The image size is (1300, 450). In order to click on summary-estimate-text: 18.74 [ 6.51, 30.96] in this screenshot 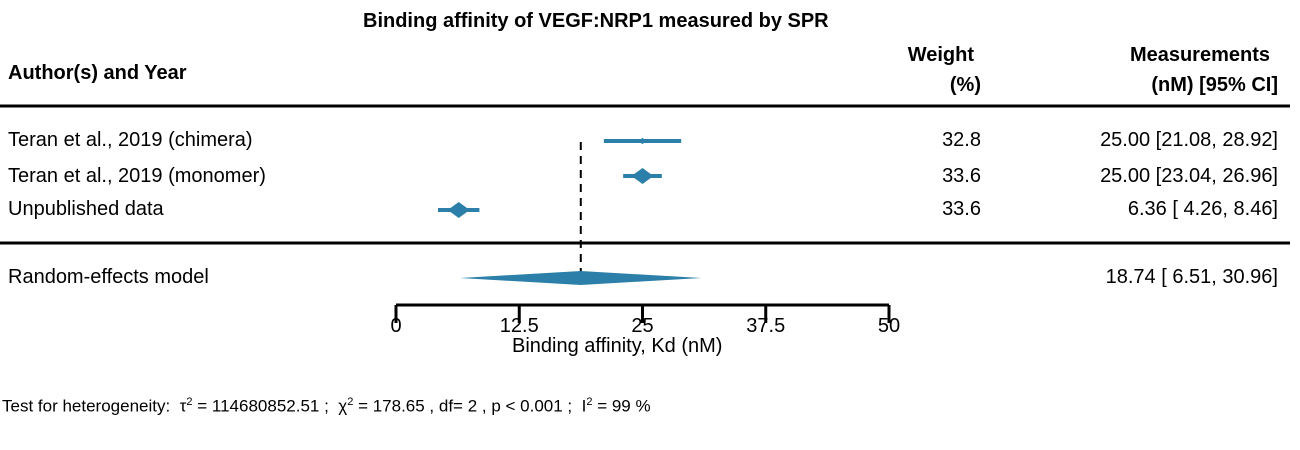, I will do `click(1191, 277)`.